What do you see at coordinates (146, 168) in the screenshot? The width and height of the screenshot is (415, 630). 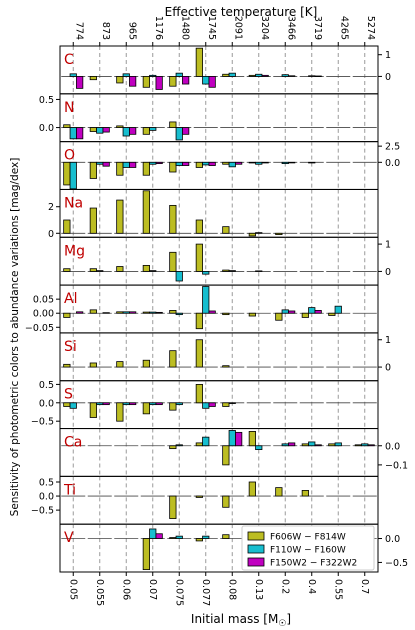 I see `bar-o-0.07-s1` at bounding box center [146, 168].